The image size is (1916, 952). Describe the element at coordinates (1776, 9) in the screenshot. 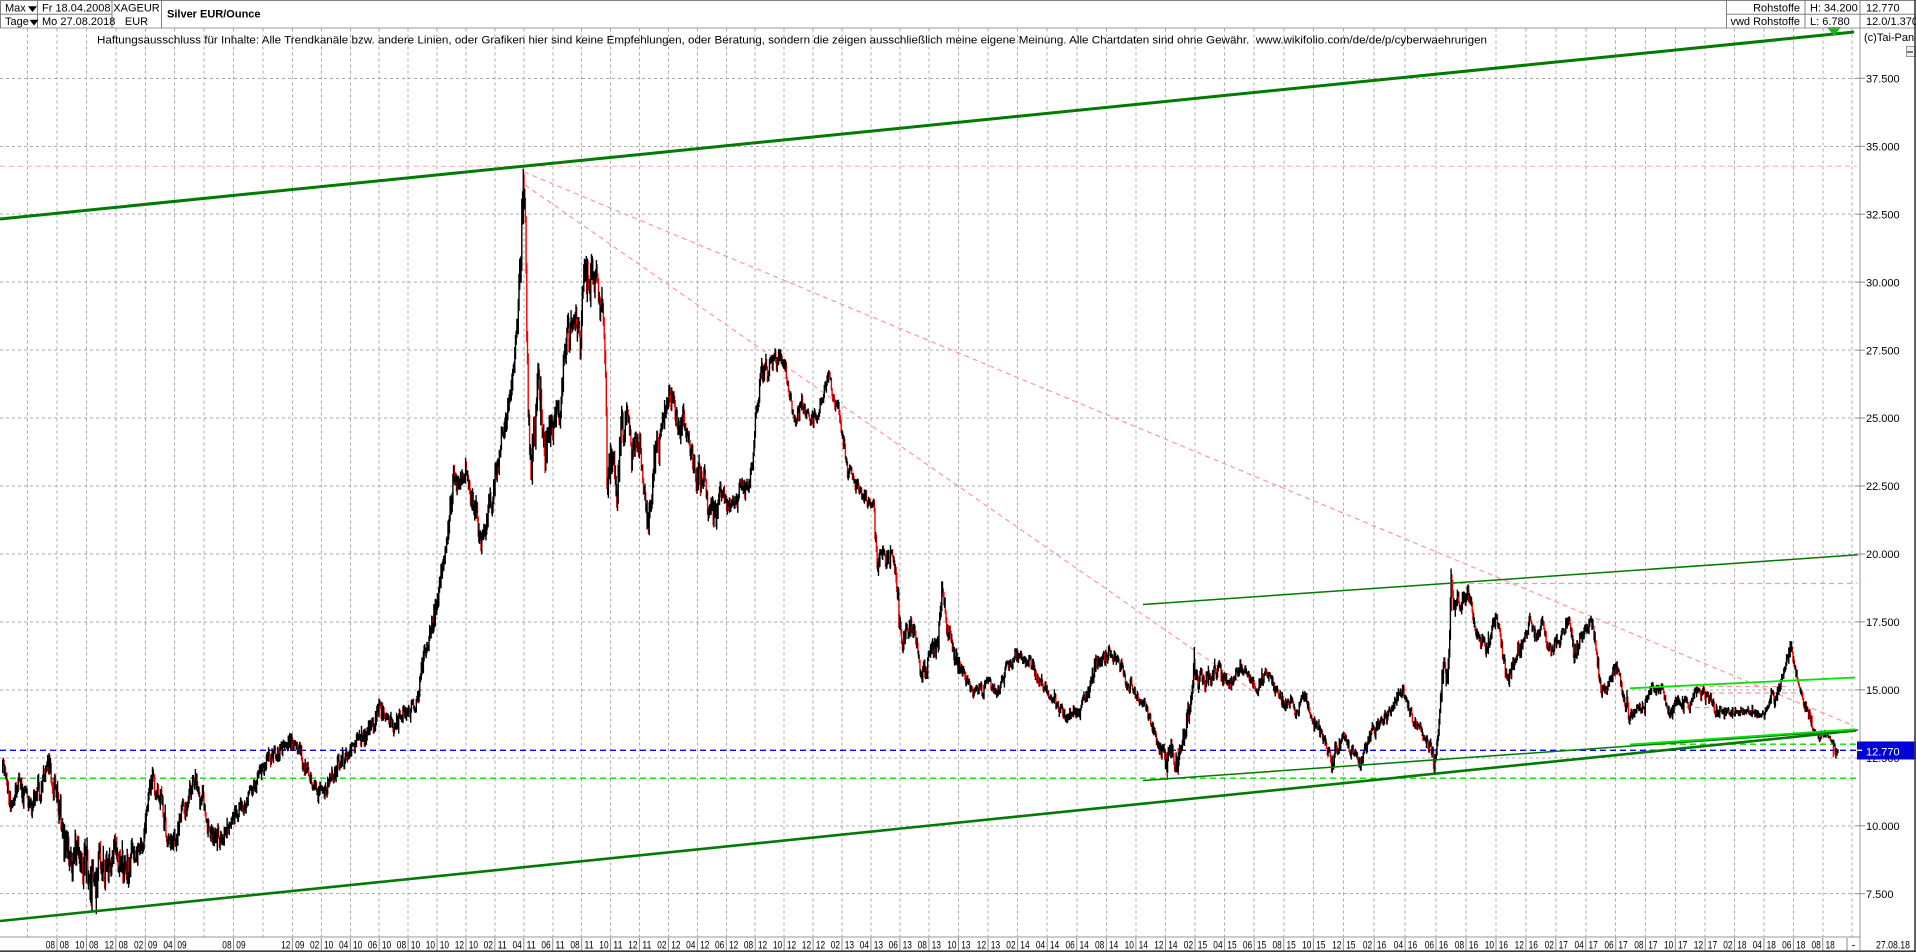

I see `svg-text: Rohstoffe` at that location.